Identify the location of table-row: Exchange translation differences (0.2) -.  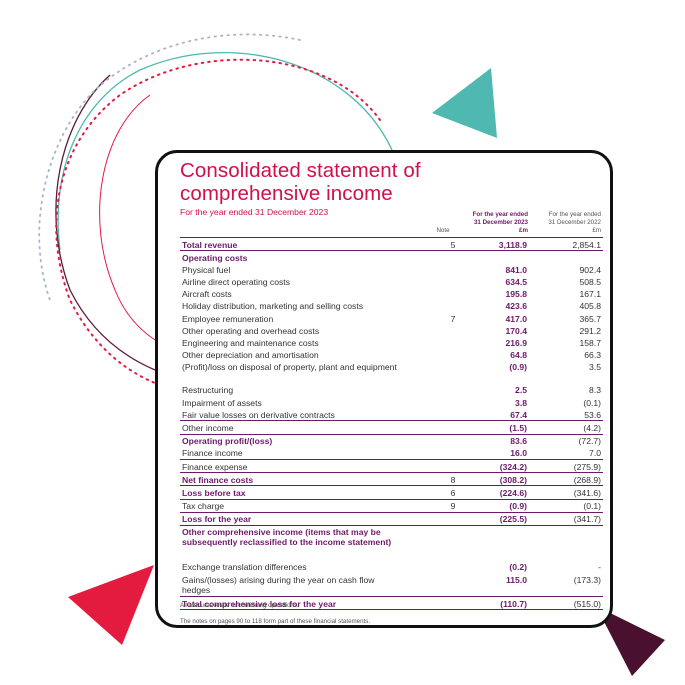
(391, 567).